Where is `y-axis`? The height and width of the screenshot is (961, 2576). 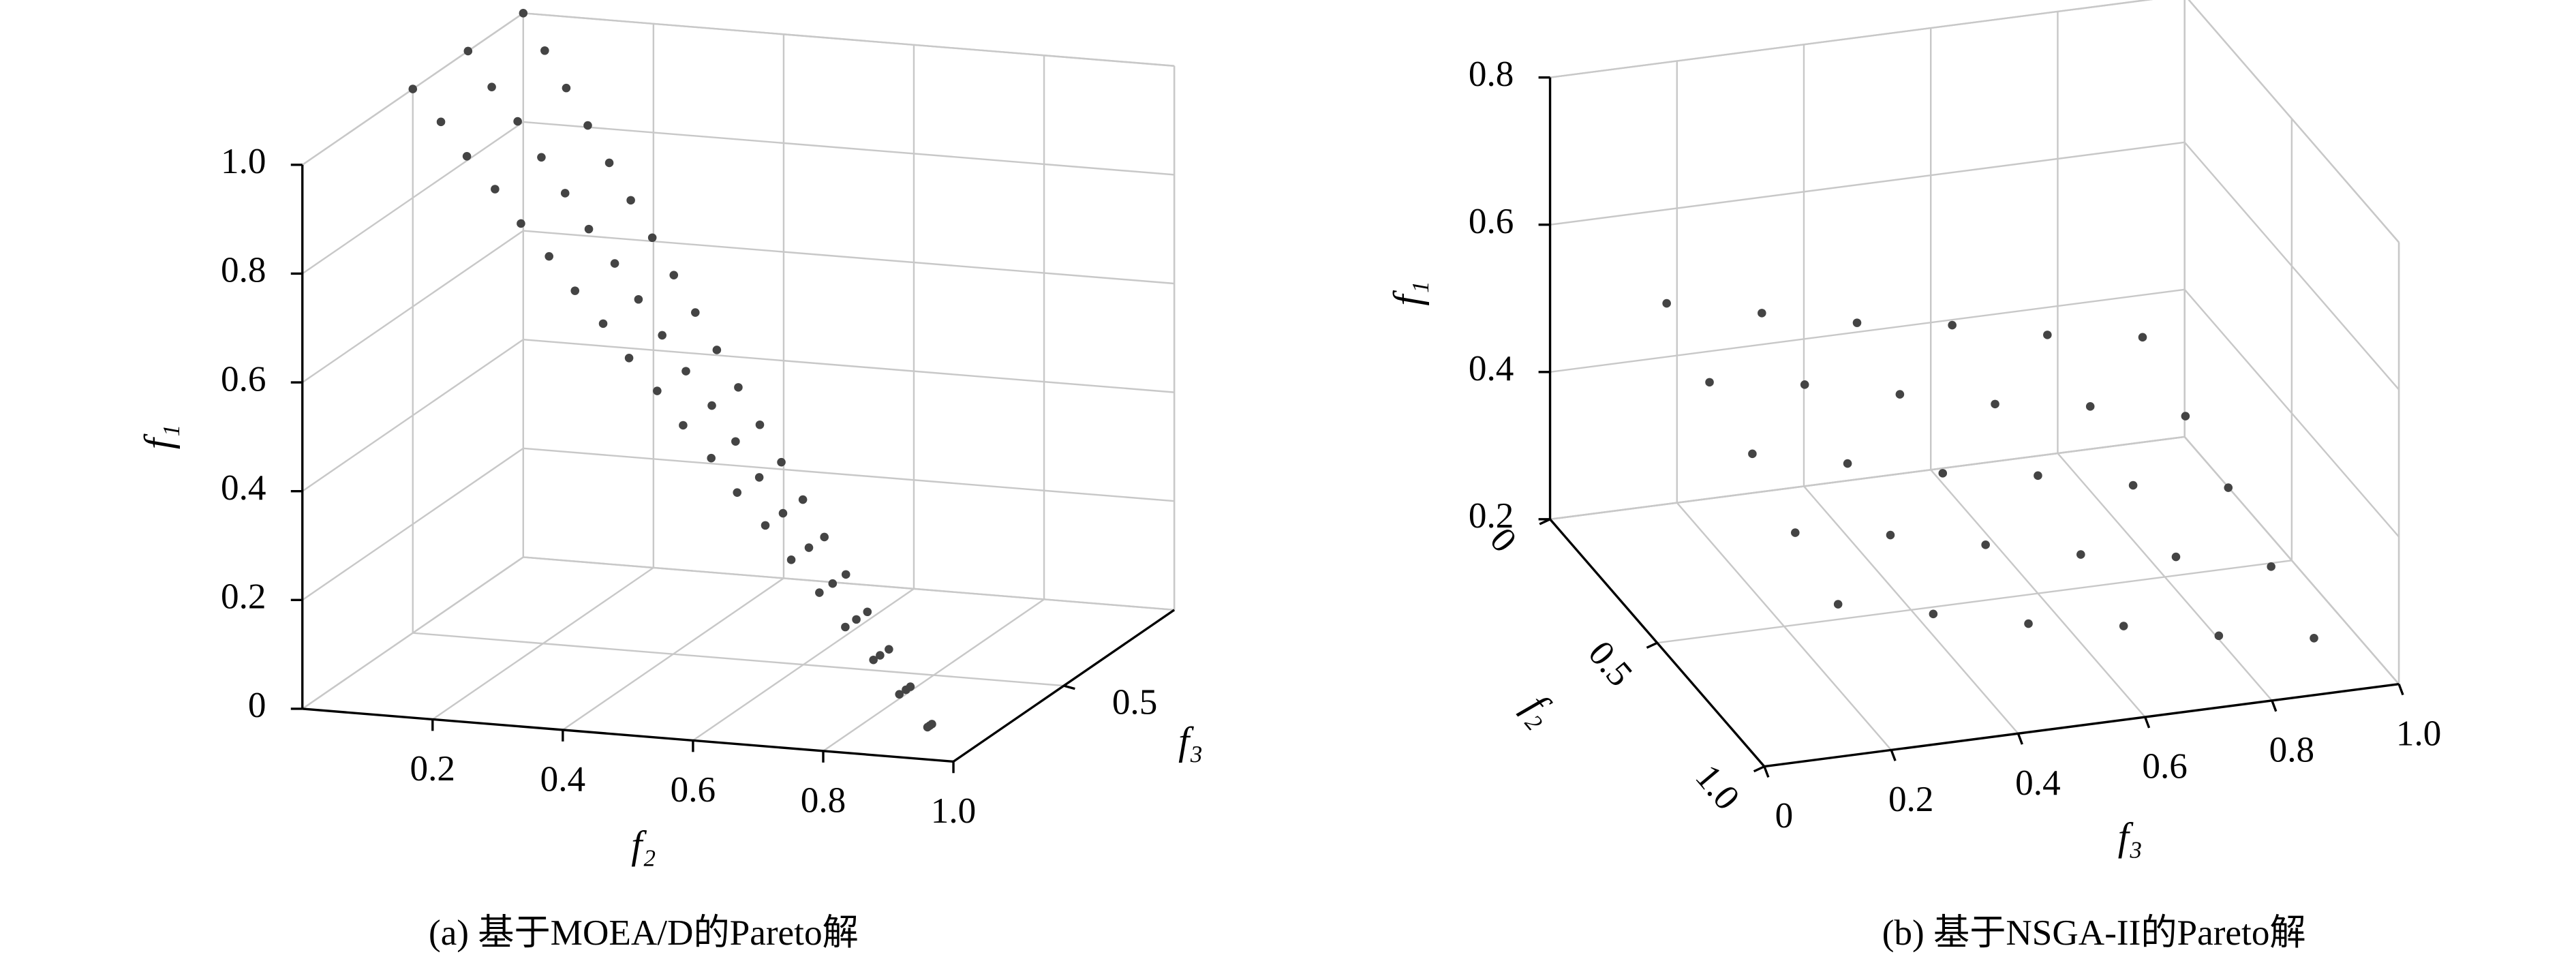
y-axis is located at coordinates (2081, 725).